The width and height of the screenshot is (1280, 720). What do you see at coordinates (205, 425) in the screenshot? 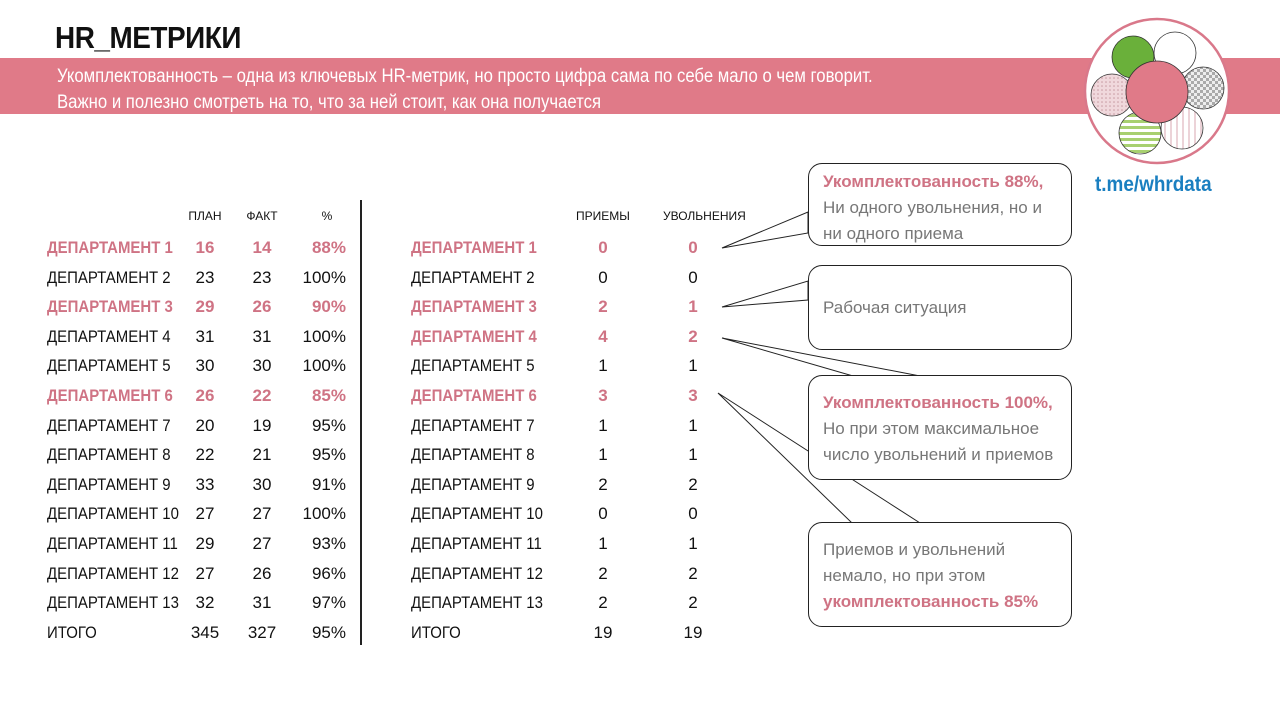
I see `plan-value: 20` at bounding box center [205, 425].